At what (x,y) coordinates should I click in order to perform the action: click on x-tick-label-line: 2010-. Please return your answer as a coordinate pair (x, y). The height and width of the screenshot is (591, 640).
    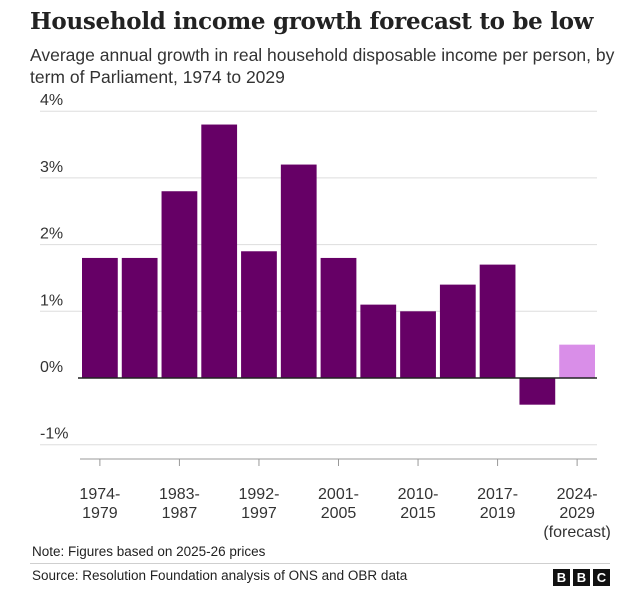
    Looking at the image, I should click on (418, 494).